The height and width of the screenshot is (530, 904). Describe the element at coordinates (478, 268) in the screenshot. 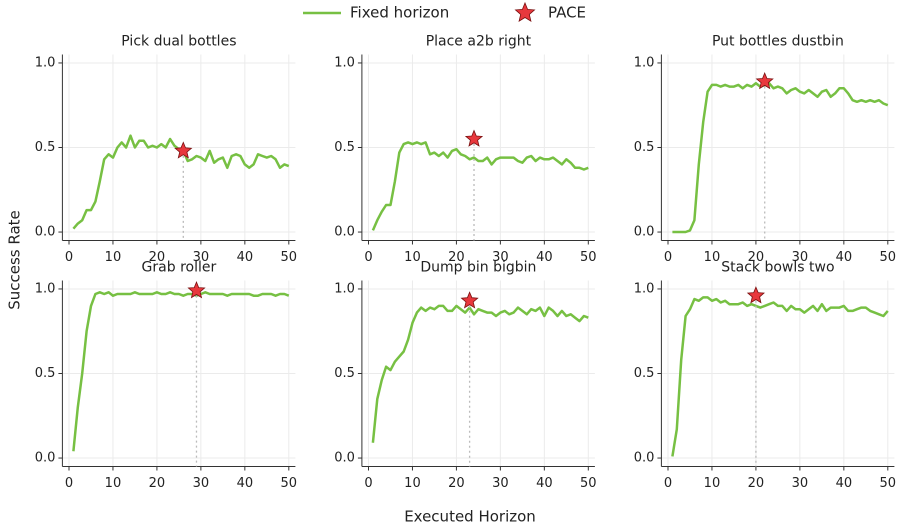

I see `chart-title: Dump bin bigbin` at that location.